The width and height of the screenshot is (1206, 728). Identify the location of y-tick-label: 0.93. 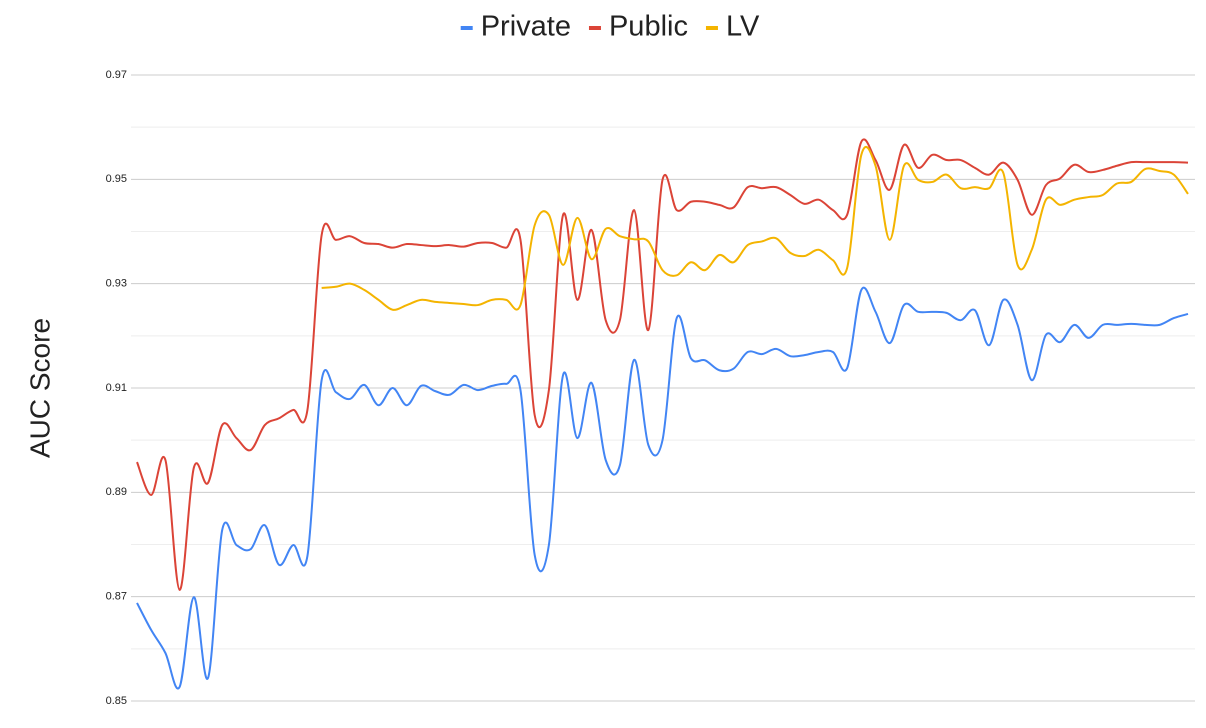
(116, 284).